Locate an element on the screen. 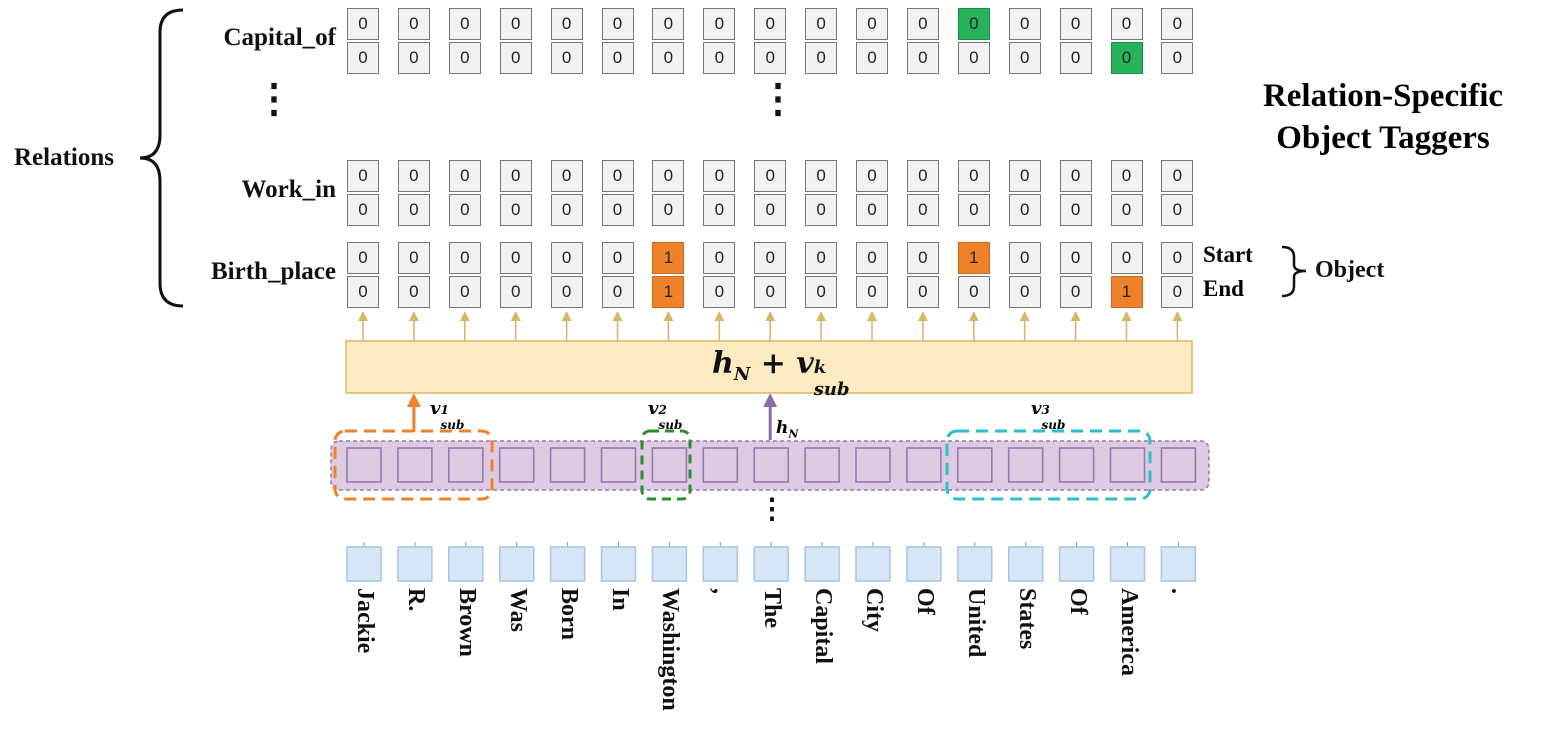  token-word-8: The is located at coordinates (772, 608).